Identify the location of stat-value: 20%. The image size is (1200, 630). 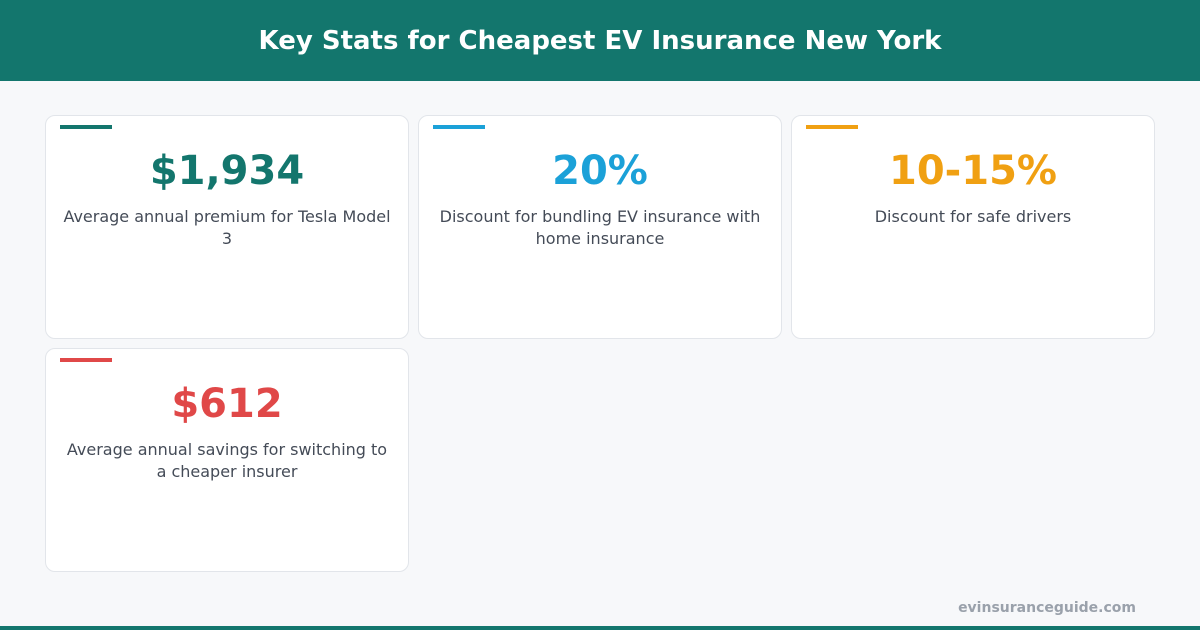
(600, 171).